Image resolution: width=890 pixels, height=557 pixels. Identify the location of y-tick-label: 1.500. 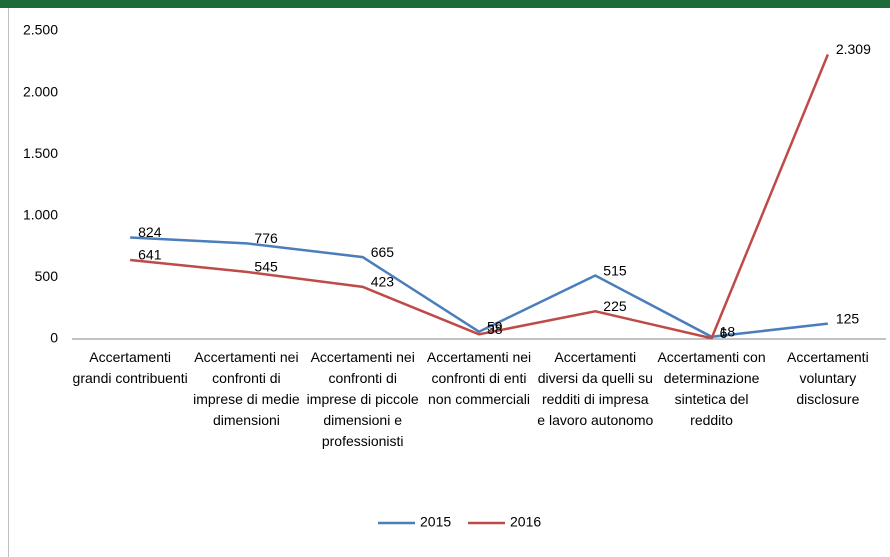
(40, 153).